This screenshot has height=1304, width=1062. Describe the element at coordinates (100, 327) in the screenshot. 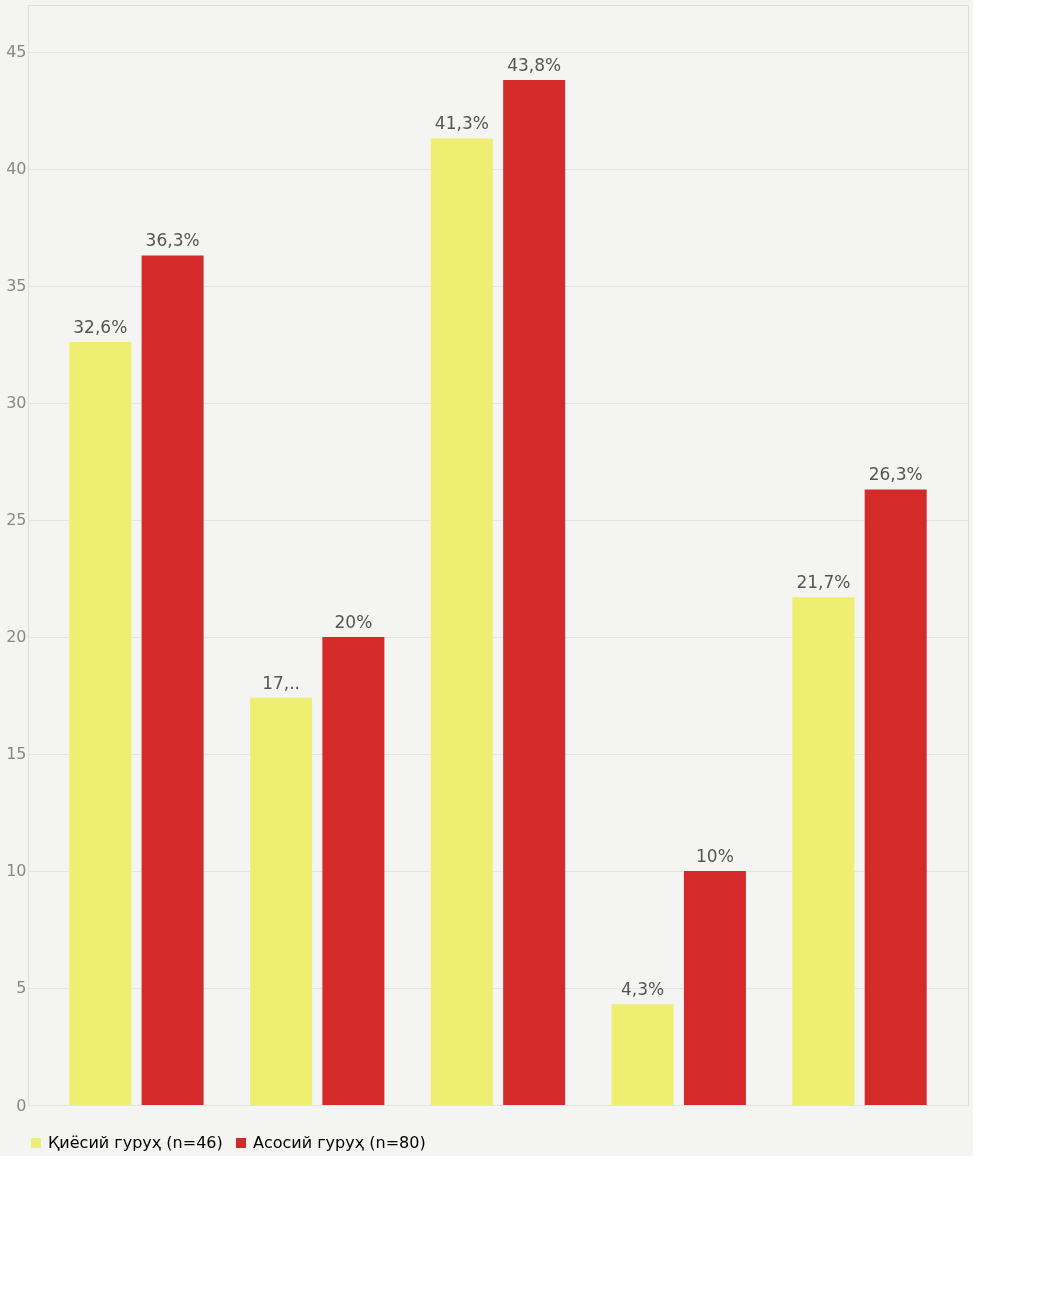

I see `data-label: 32,6%` at that location.